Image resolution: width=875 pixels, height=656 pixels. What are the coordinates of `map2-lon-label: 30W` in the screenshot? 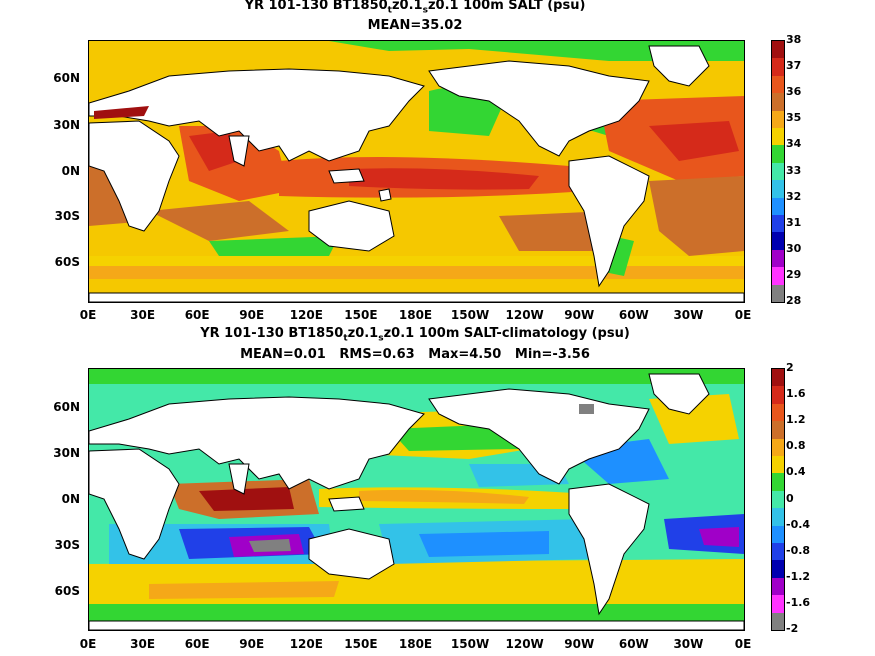 It's located at (688, 644).